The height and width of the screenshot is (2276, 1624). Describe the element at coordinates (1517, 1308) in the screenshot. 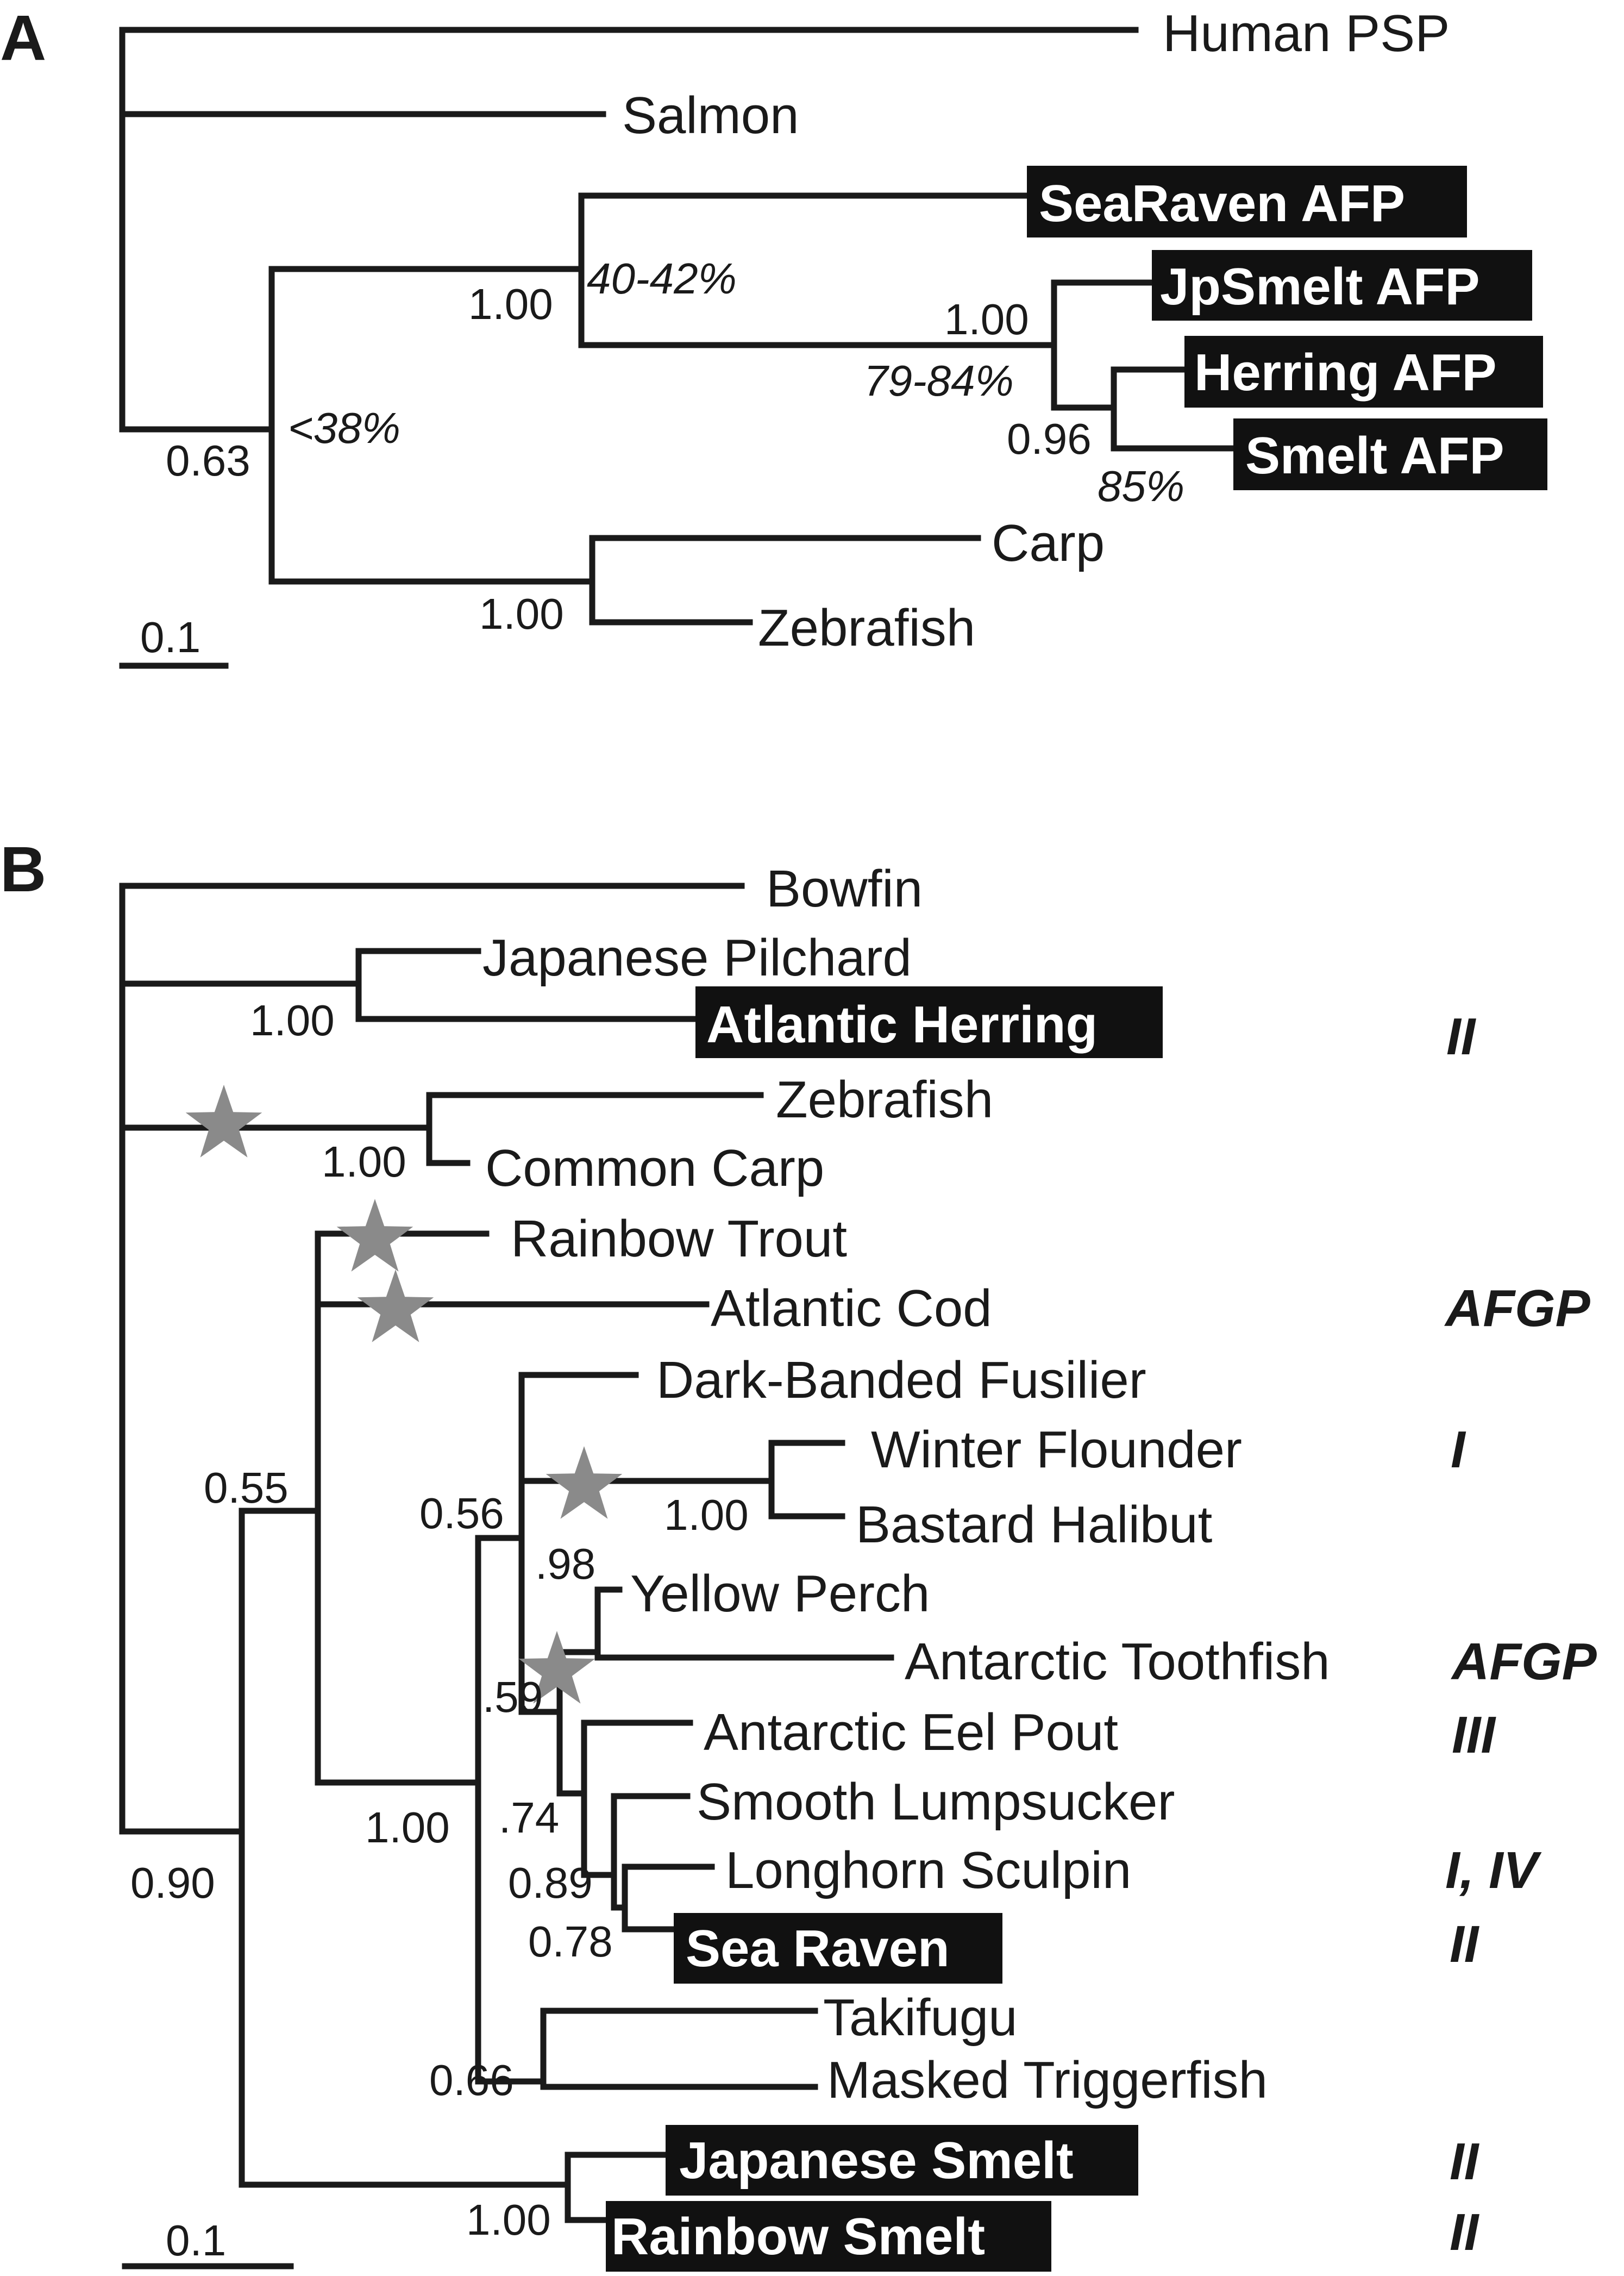

I see `afp-type-atlantic-cod: AFGP` at that location.